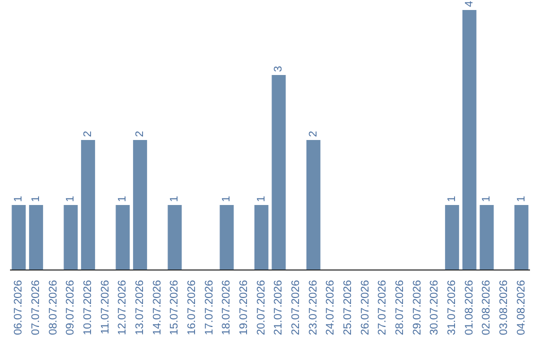 Image resolution: width=540 pixels, height=340 pixels. I want to click on x-tick-label: 18.07.2026, so click(226, 308).